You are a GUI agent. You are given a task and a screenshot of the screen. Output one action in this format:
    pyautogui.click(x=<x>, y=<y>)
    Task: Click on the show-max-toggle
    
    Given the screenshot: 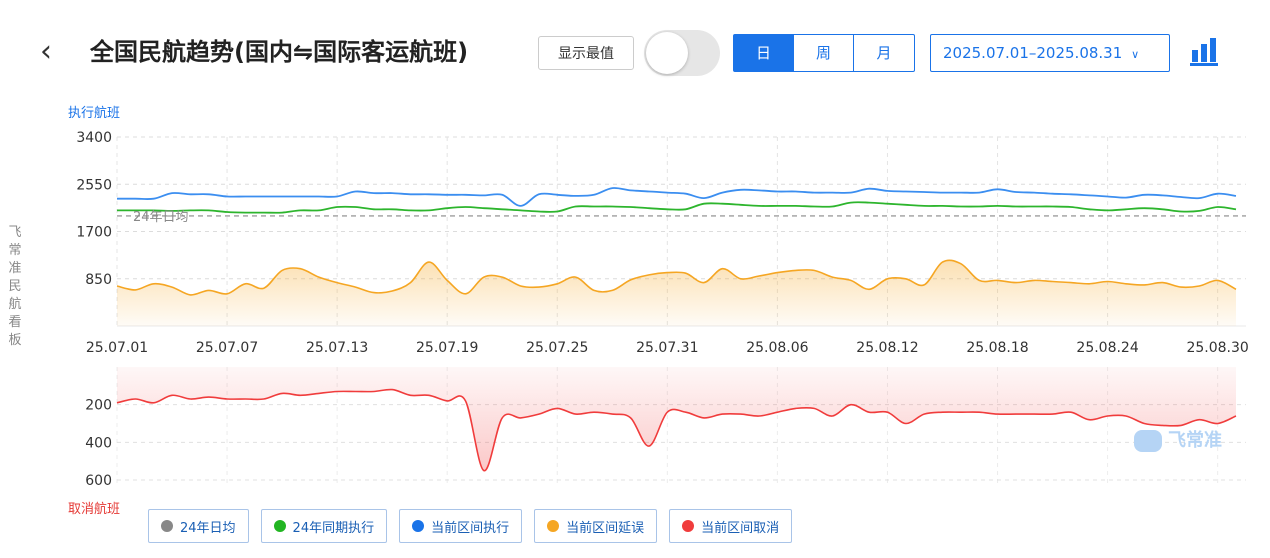 What is the action you would take?
    pyautogui.click(x=682, y=53)
    